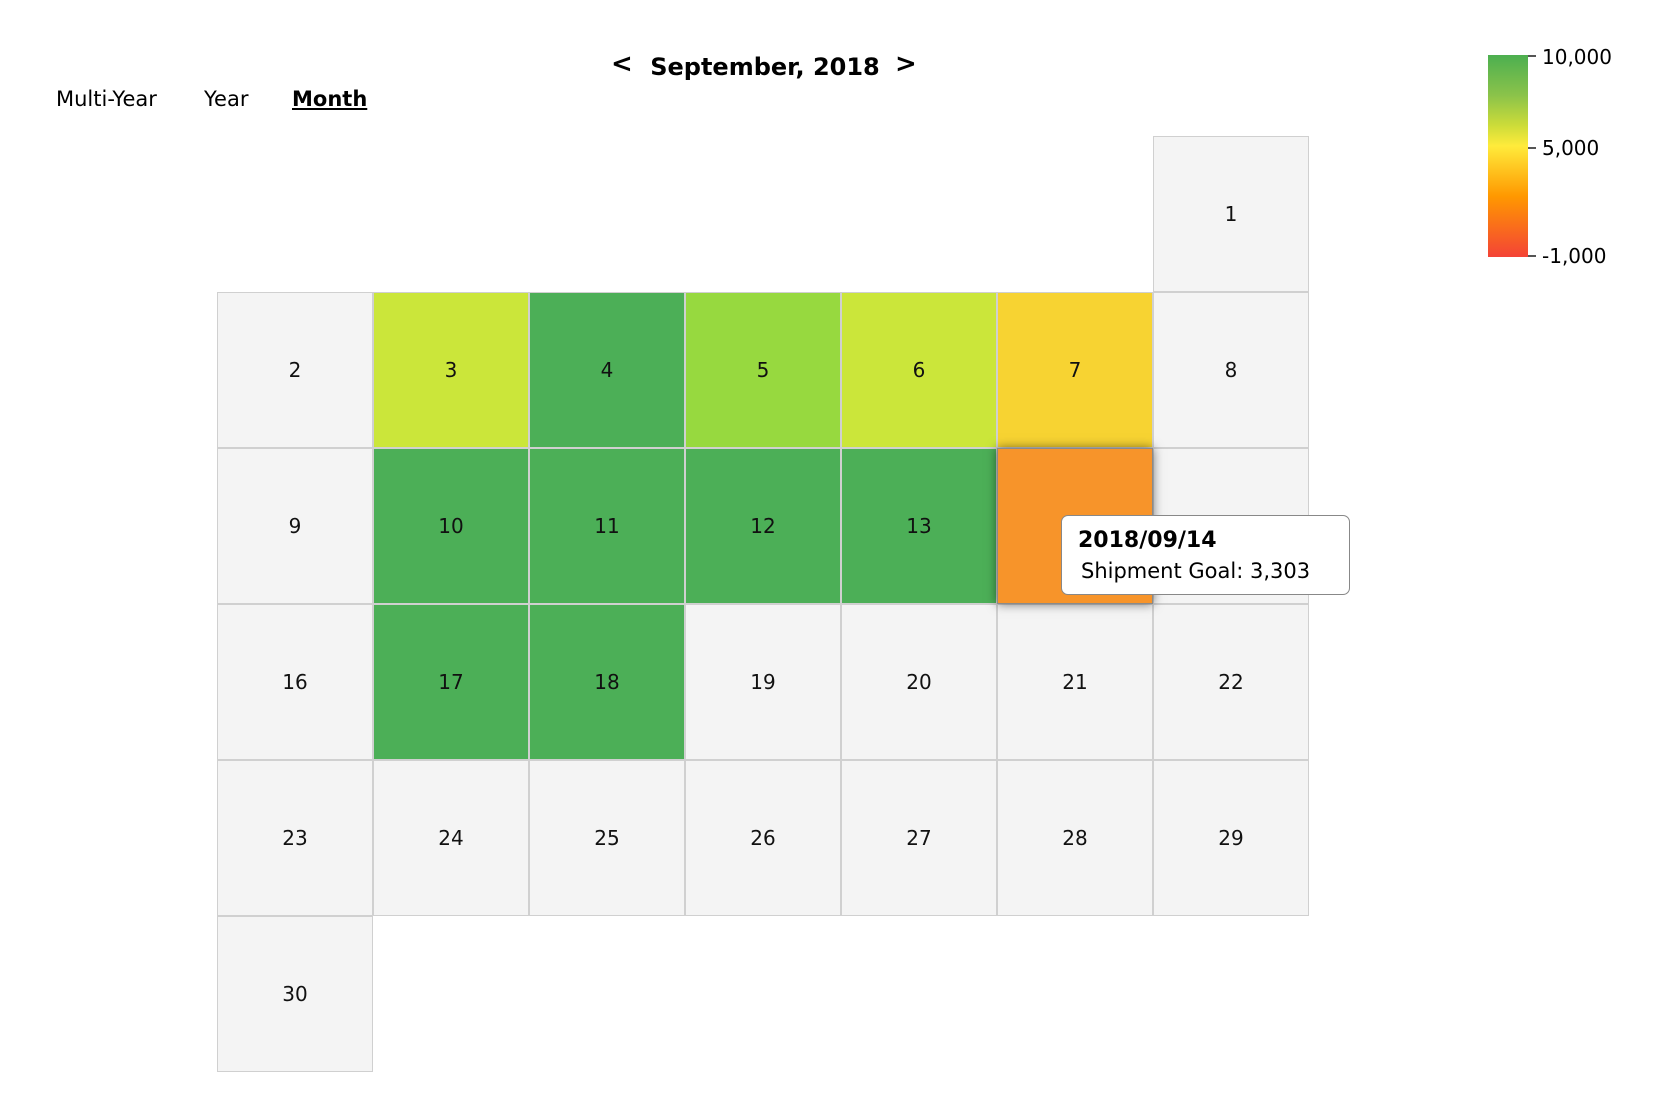  I want to click on day-cell: 6, so click(919, 370).